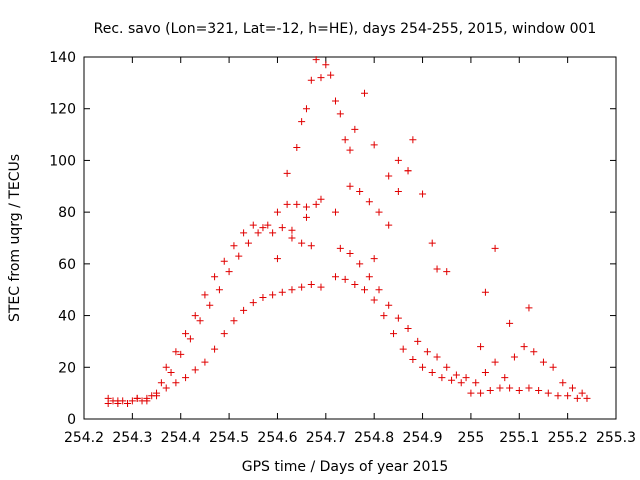 The width and height of the screenshot is (640, 480). I want to click on x-tick-label: 254.6, so click(277, 438).